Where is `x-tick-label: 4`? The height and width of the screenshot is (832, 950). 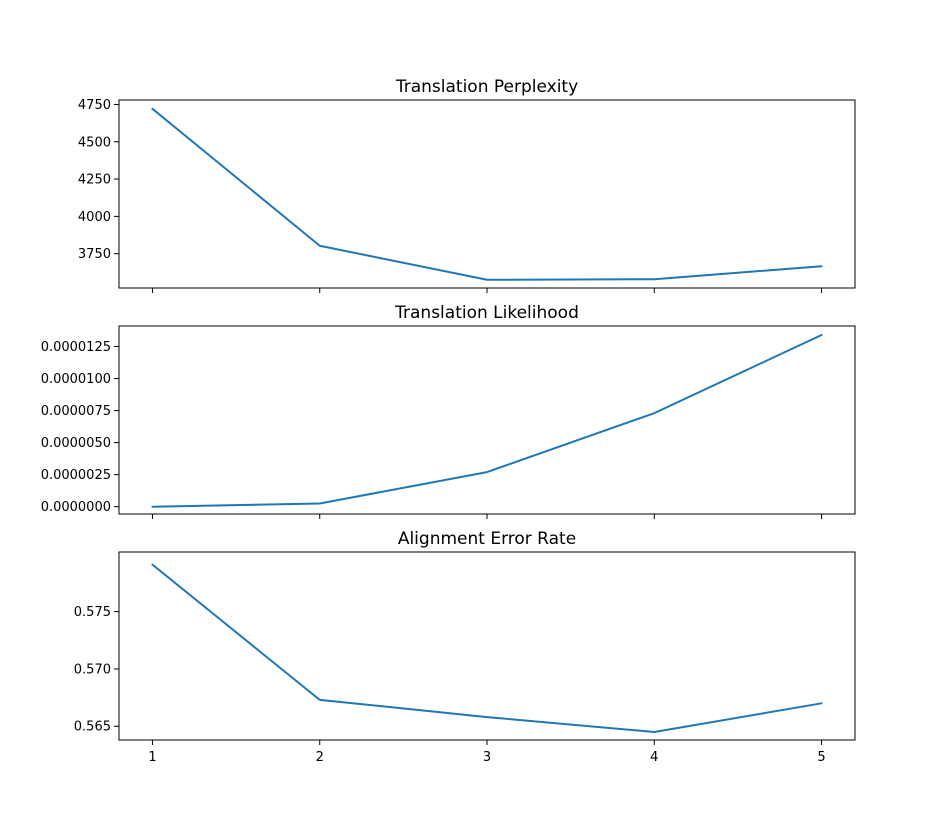
x-tick-label: 4 is located at coordinates (654, 757).